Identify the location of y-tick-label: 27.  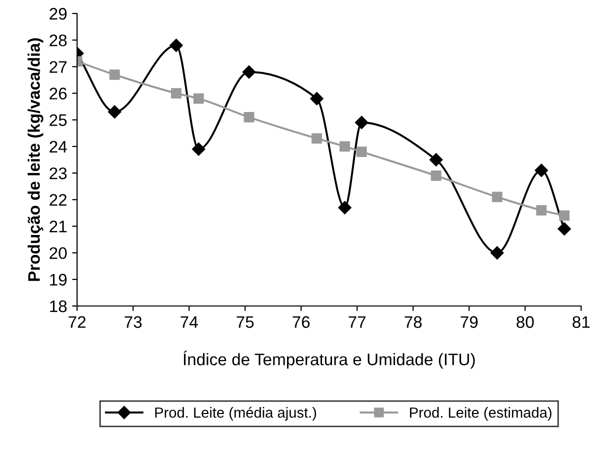
(58, 67).